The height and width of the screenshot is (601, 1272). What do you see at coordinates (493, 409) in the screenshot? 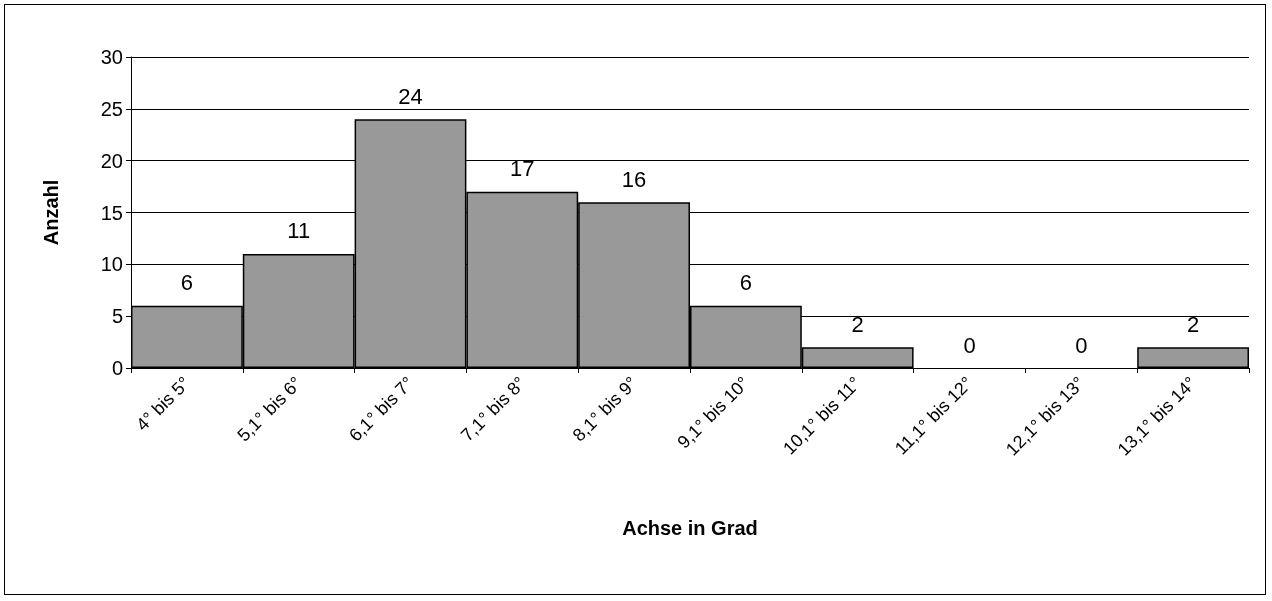
I see `x-tick-label: 7,1° bis 8°` at bounding box center [493, 409].